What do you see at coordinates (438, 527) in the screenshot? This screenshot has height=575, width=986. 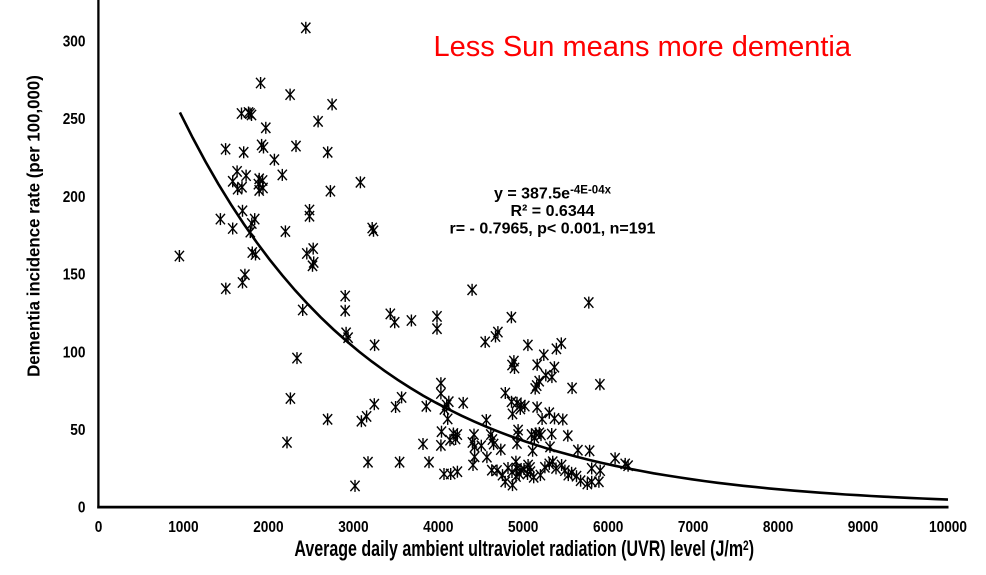 I see `svg-text: 4000` at bounding box center [438, 527].